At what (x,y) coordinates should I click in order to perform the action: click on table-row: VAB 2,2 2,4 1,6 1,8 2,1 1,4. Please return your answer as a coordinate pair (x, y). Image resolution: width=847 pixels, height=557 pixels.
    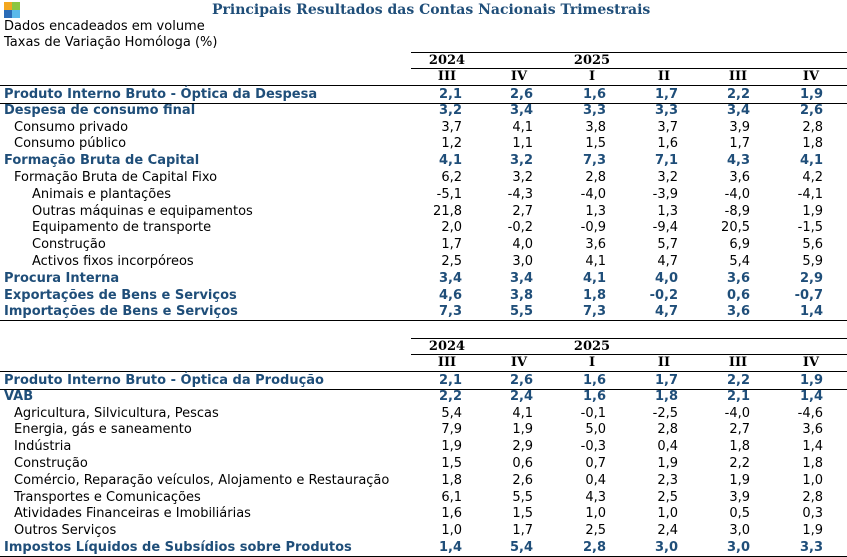
    Looking at the image, I should click on (423, 396).